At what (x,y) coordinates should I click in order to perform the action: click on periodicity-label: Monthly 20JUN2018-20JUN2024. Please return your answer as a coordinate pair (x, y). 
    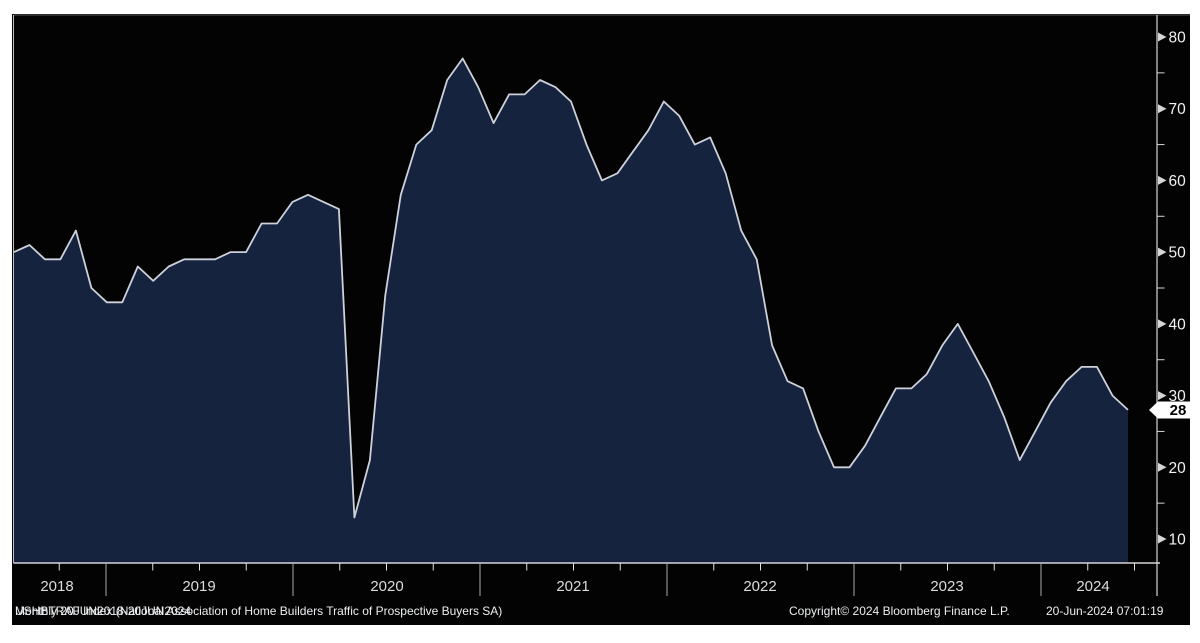
    Looking at the image, I should click on (103, 611).